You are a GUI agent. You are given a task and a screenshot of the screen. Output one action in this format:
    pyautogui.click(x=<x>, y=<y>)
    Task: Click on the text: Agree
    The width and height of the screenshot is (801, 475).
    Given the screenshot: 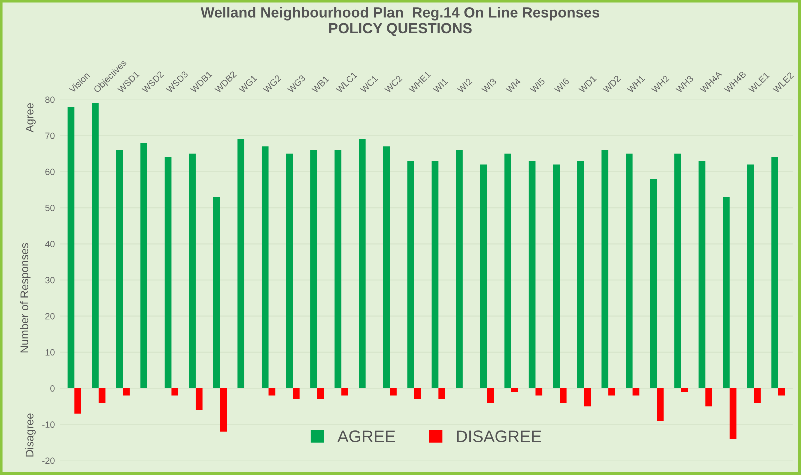 What is the action you would take?
    pyautogui.click(x=31, y=118)
    